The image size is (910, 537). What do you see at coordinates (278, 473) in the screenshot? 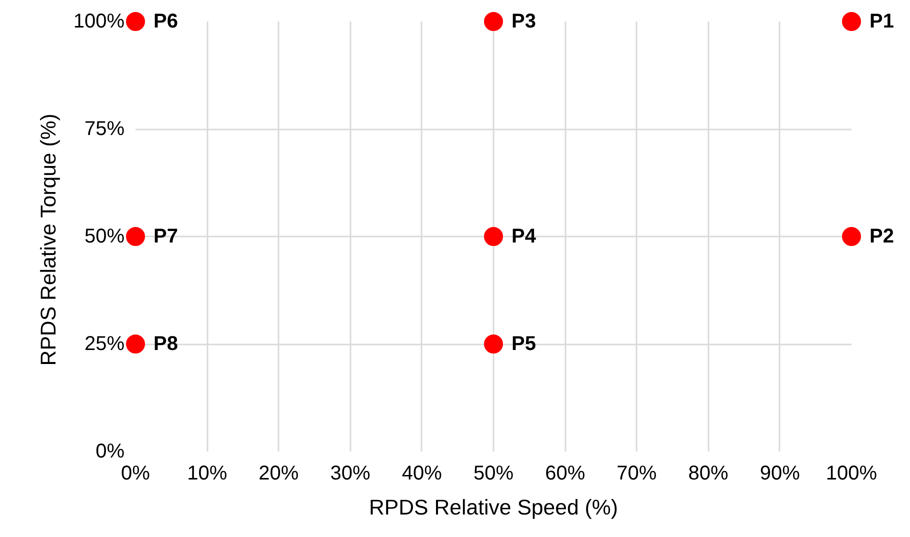
I see `x-tick-label: 20%` at bounding box center [278, 473].